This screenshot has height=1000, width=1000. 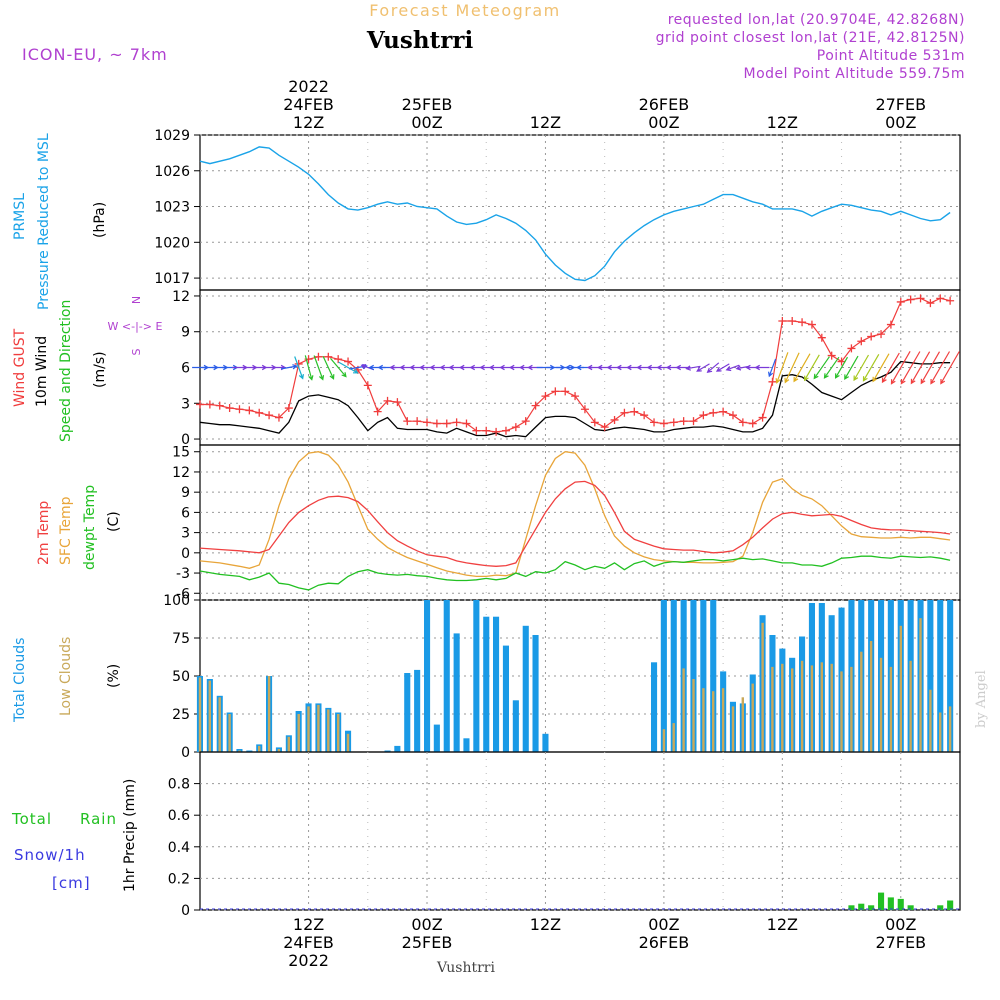 What do you see at coordinates (172, 136) in the screenshot?
I see `pressure-tick-label: 1029` at bounding box center [172, 136].